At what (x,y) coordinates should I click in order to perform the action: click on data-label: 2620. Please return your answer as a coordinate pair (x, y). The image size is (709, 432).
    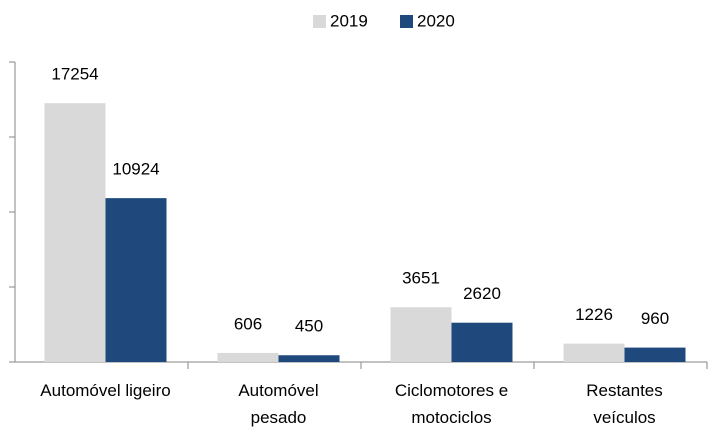
    Looking at the image, I should click on (482, 293).